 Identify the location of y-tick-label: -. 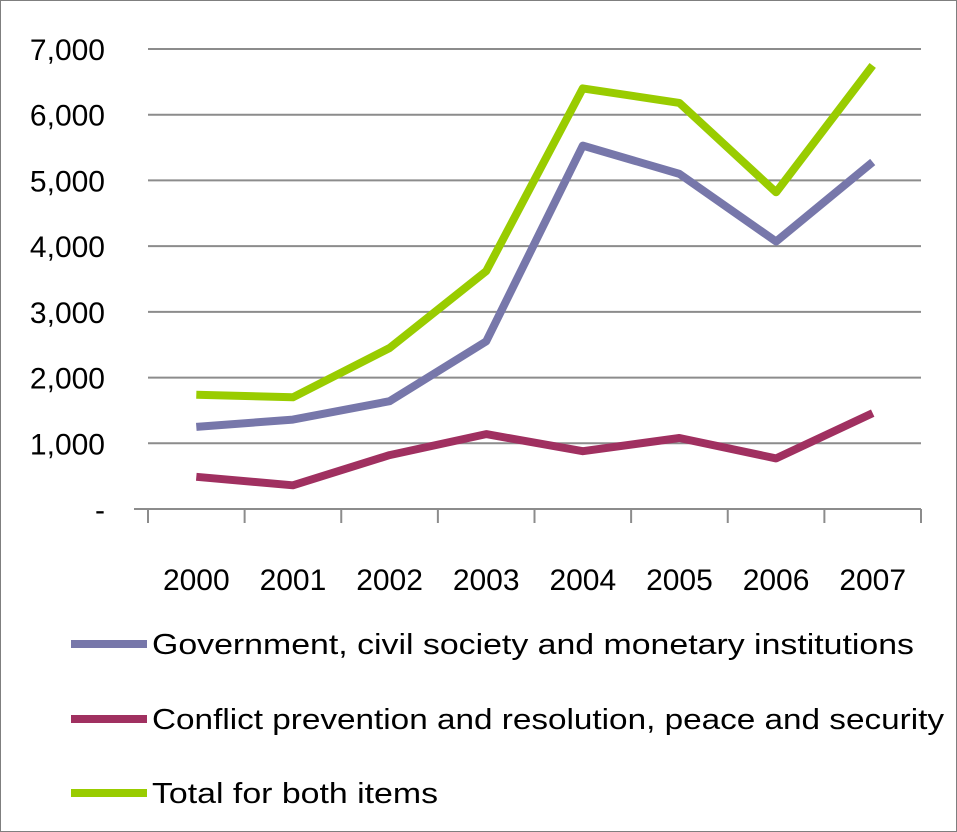
(100, 510).